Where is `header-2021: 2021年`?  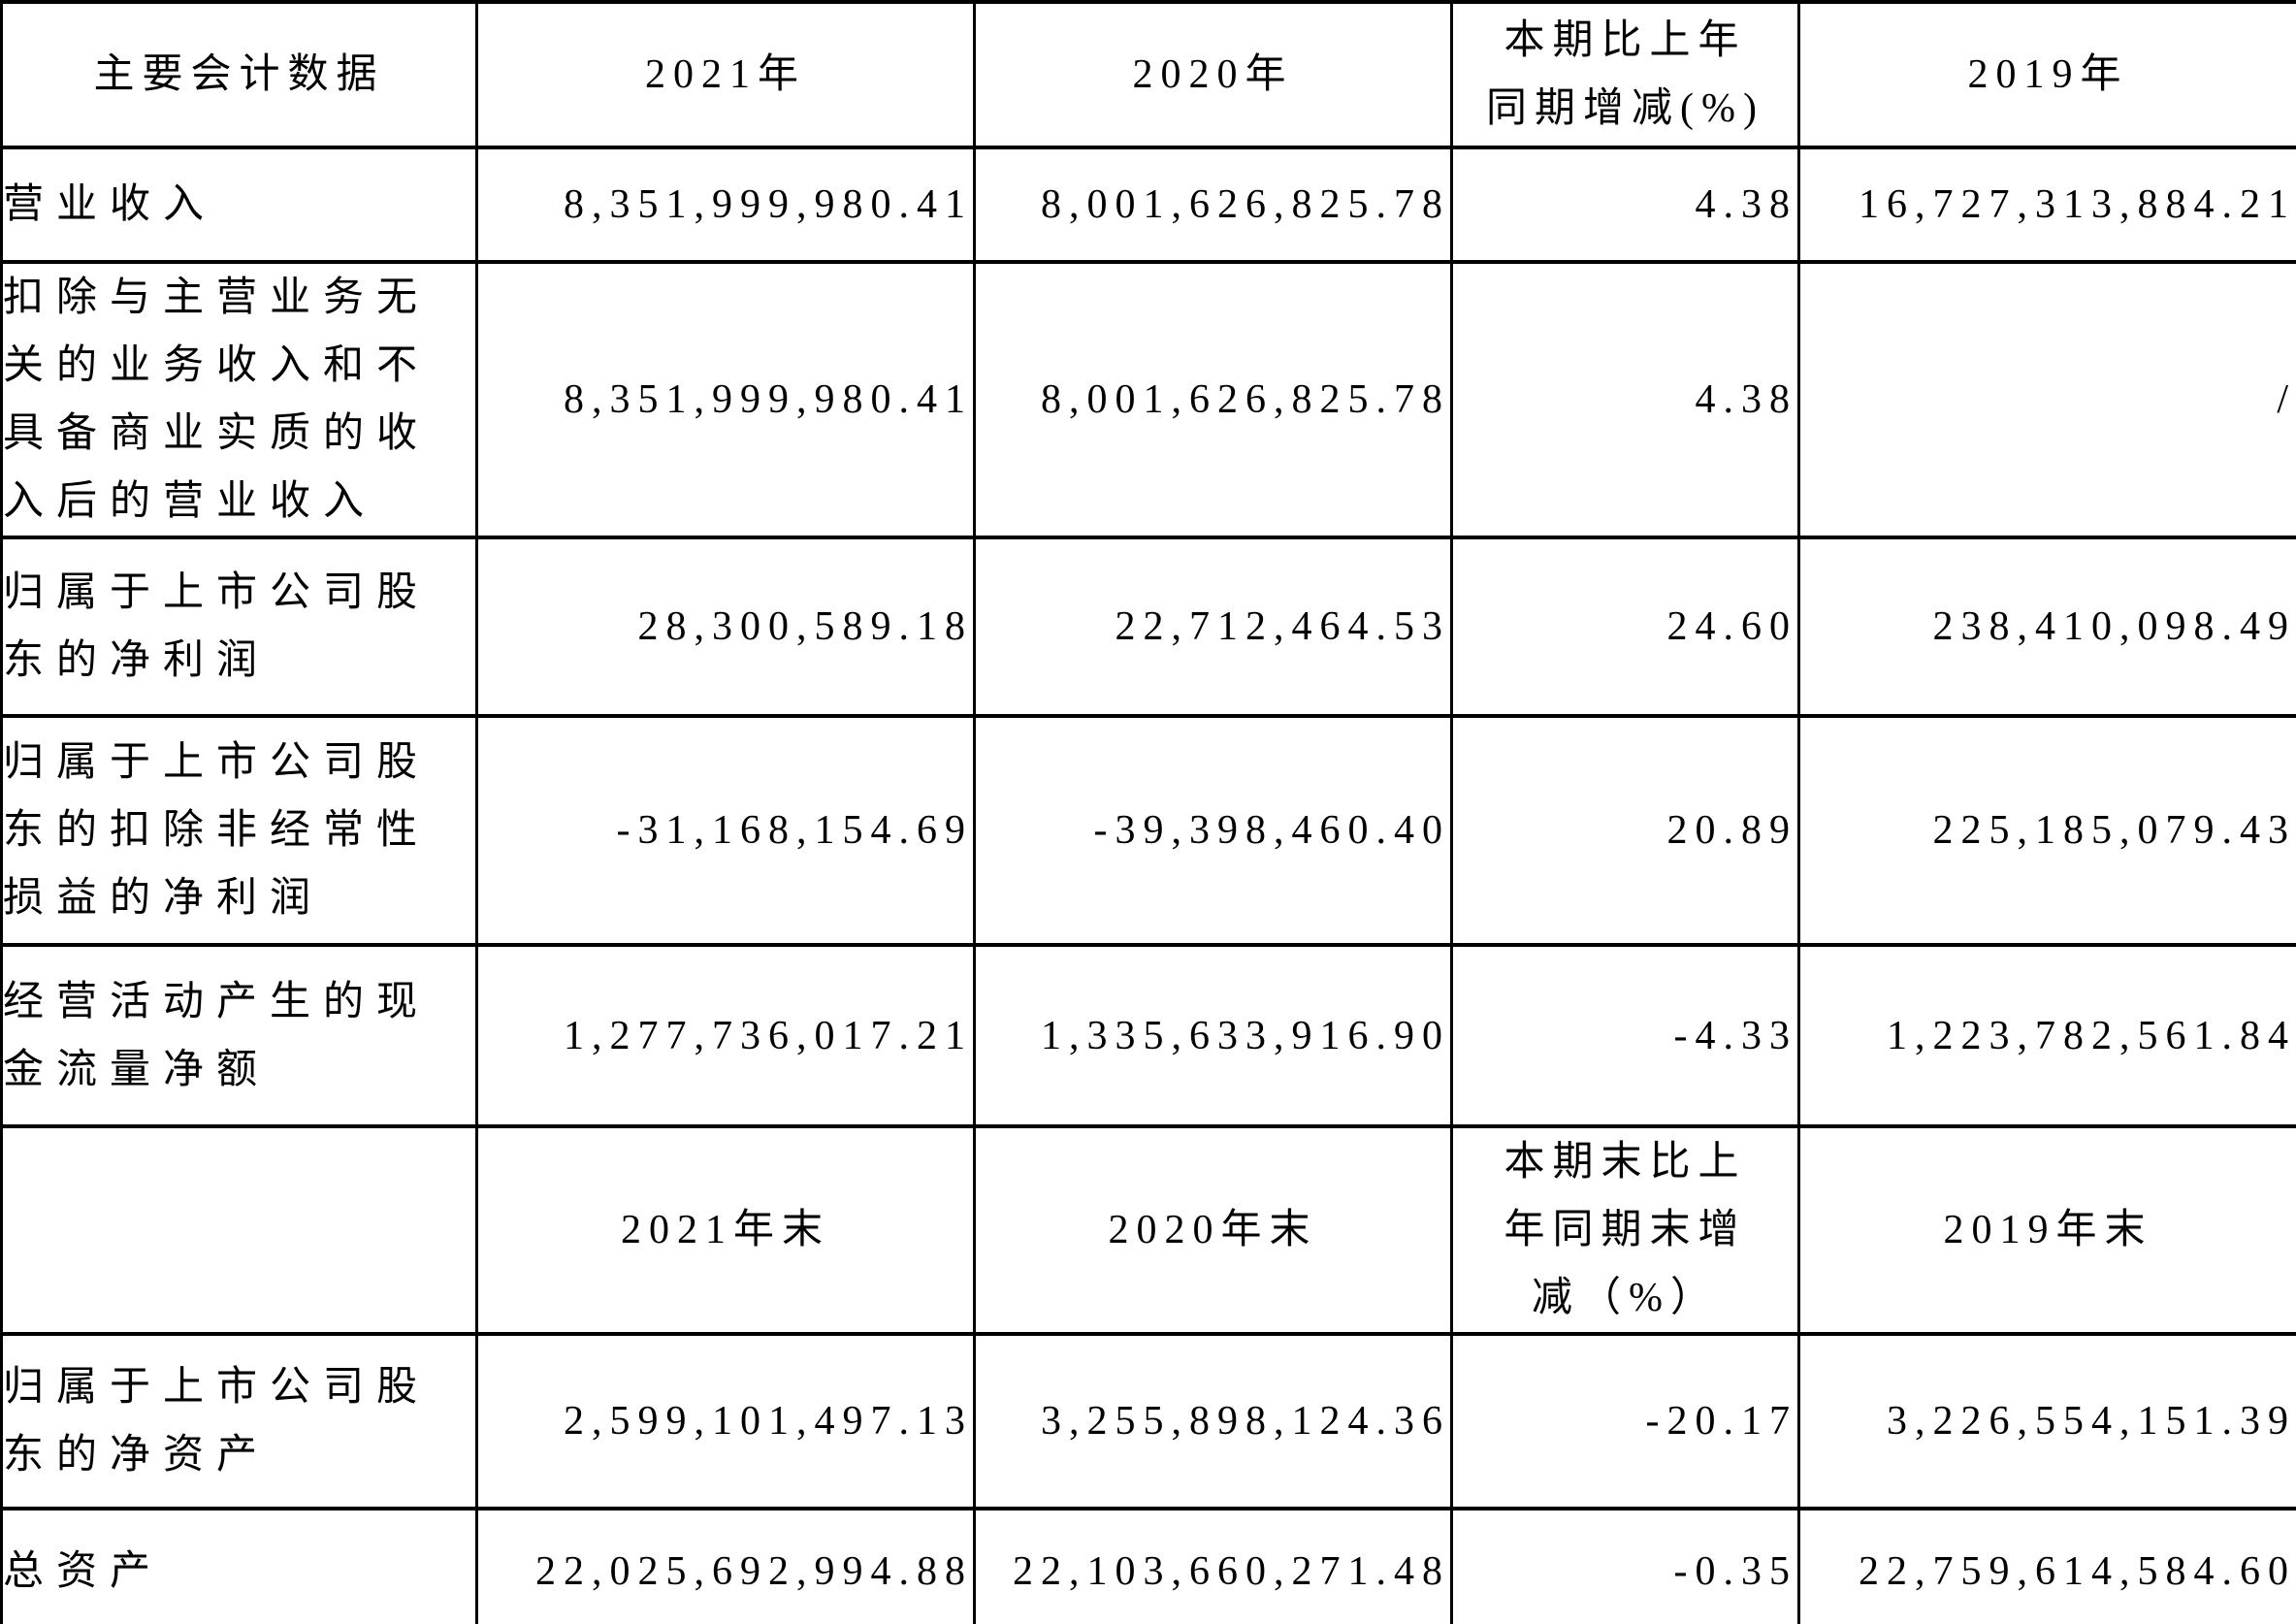
header-2021: 2021年 is located at coordinates (726, 74).